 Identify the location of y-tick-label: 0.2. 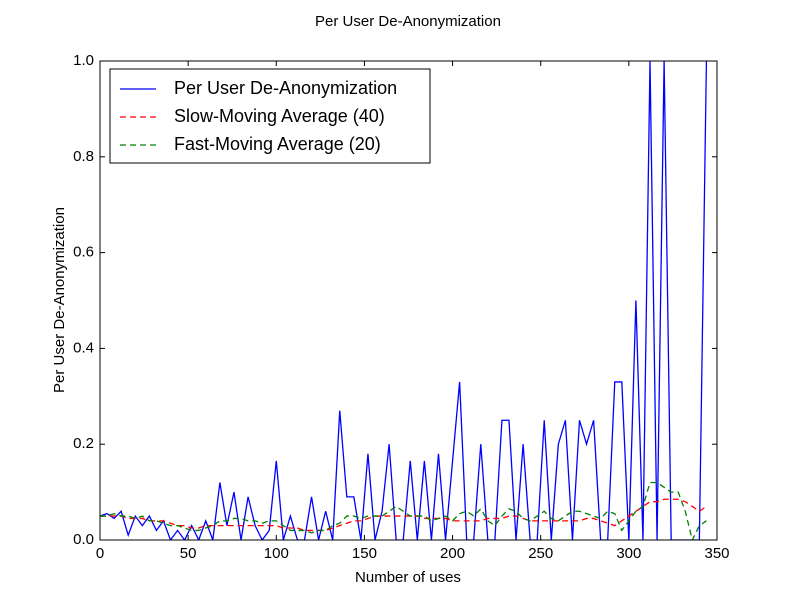
(83, 443).